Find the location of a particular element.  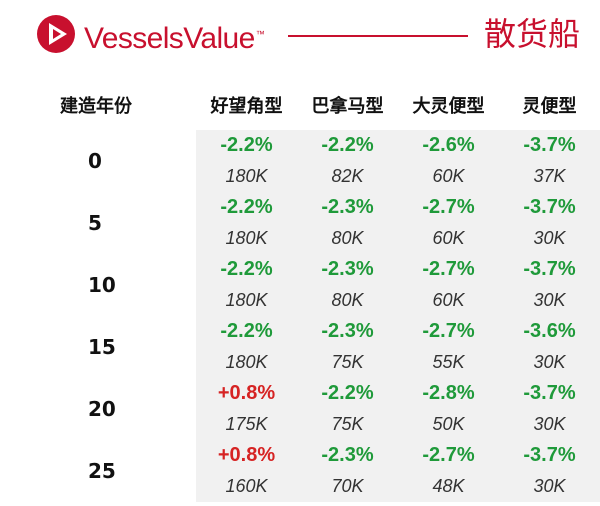

brand-name: VesselsValue™ is located at coordinates (174, 36).